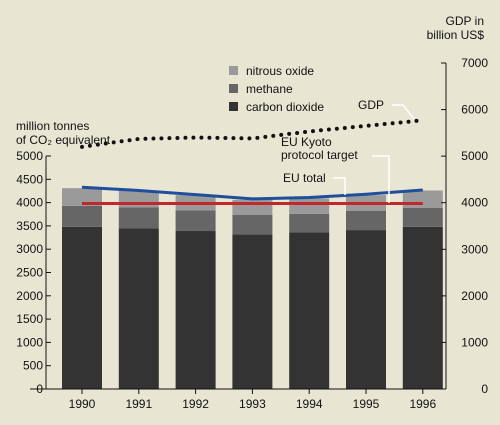  What do you see at coordinates (474, 296) in the screenshot?
I see `right-tick-label-2000: 2000` at bounding box center [474, 296].